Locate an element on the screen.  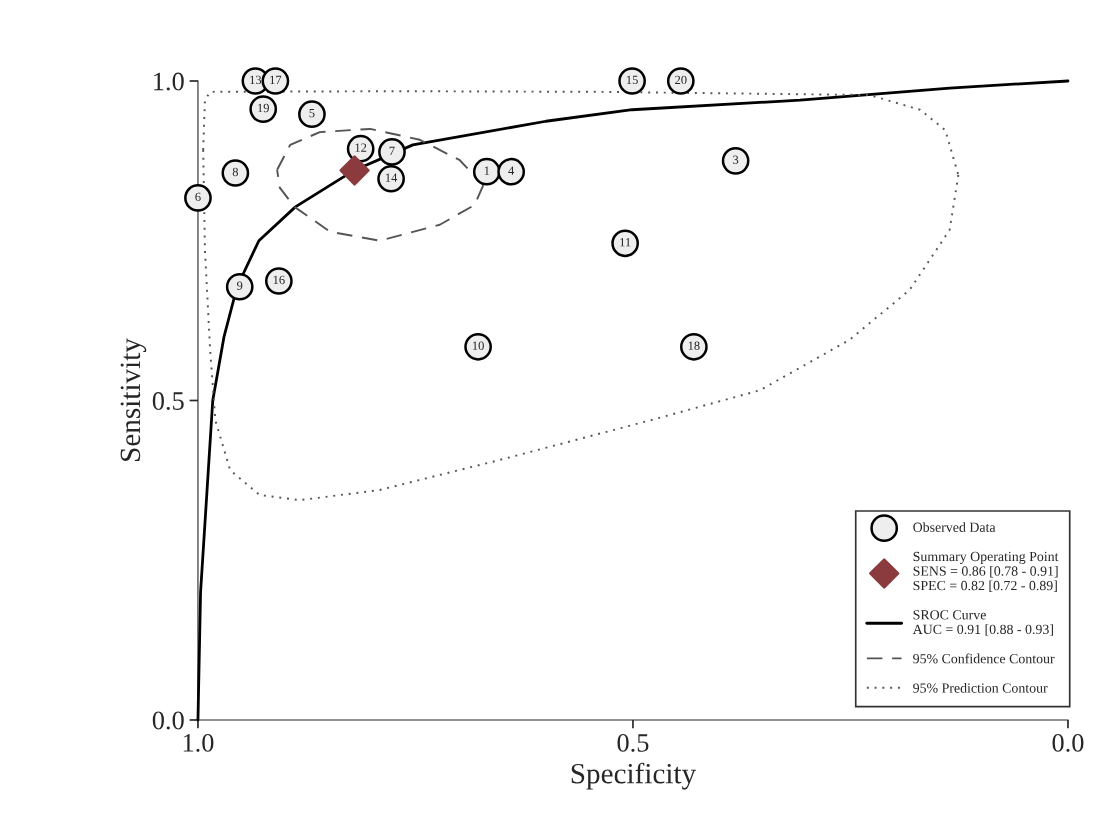
annotation: 4 is located at coordinates (511, 170).